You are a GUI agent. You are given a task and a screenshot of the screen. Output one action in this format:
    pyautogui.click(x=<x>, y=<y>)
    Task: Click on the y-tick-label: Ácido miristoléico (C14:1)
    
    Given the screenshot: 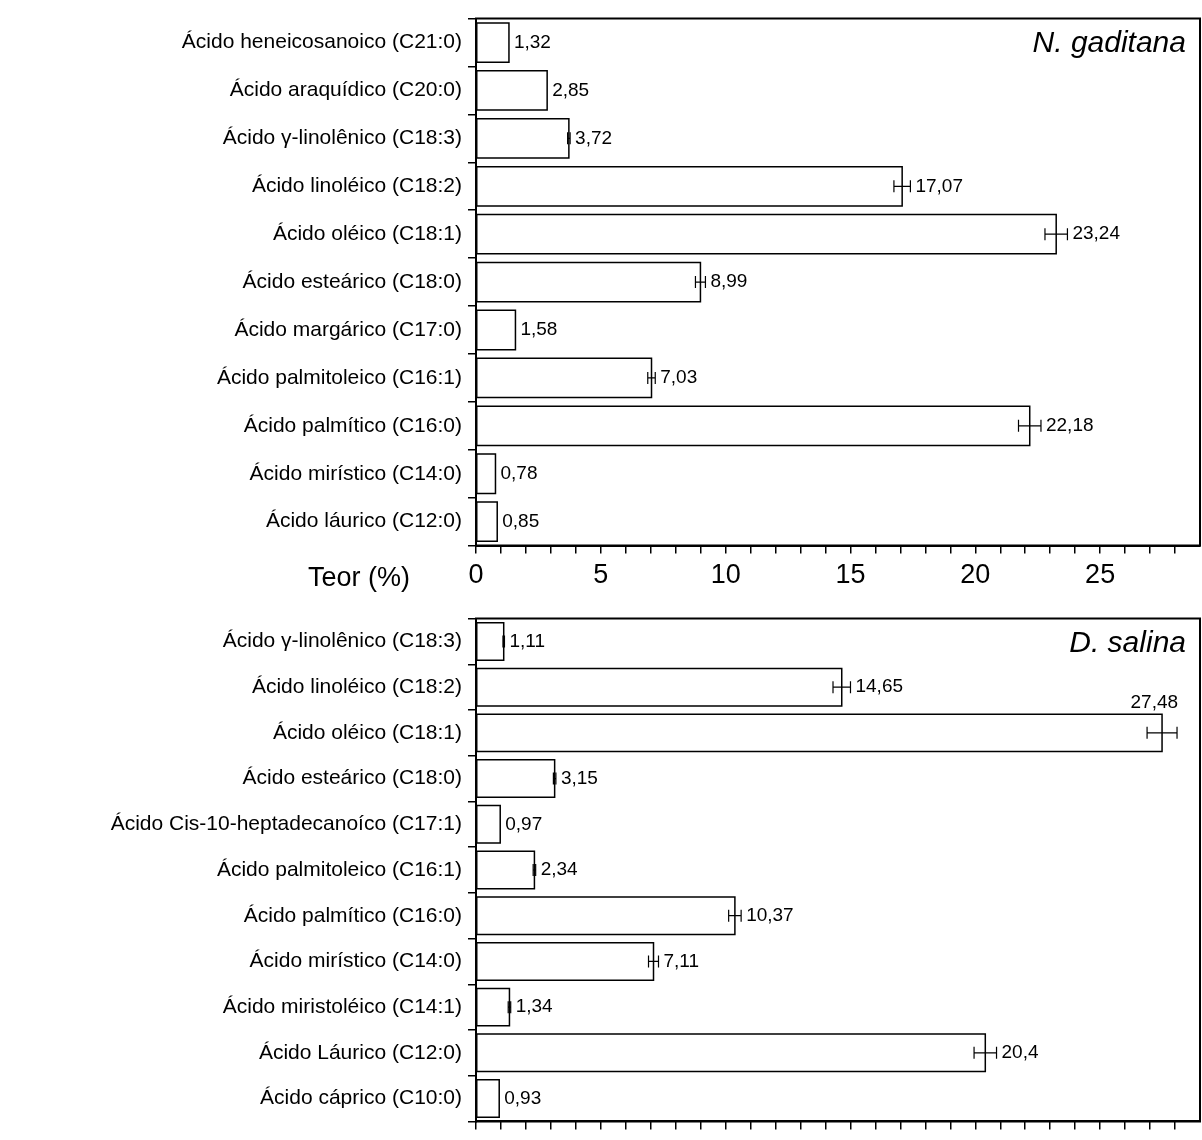 What is the action you would take?
    pyautogui.click(x=342, y=1005)
    